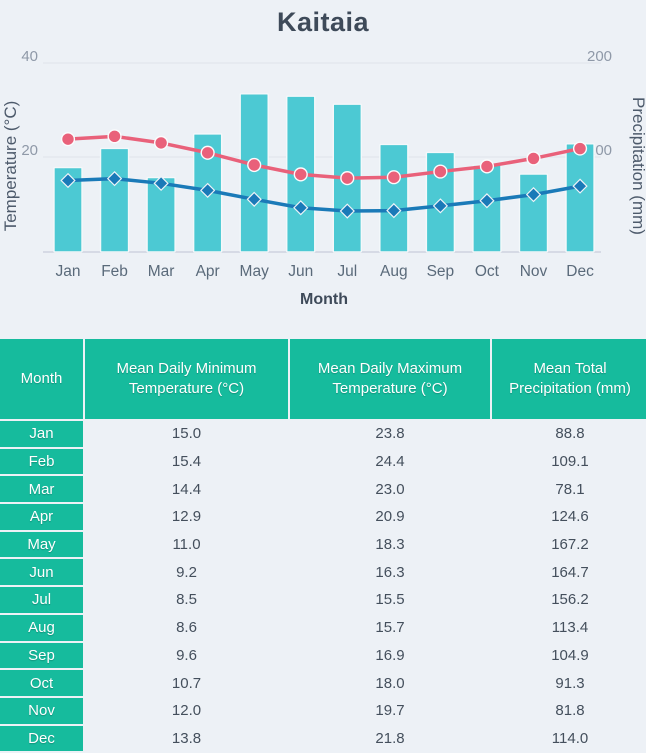 Image resolution: width=646 pixels, height=753 pixels. I want to click on table-row-value-cell: 78.1, so click(570, 489).